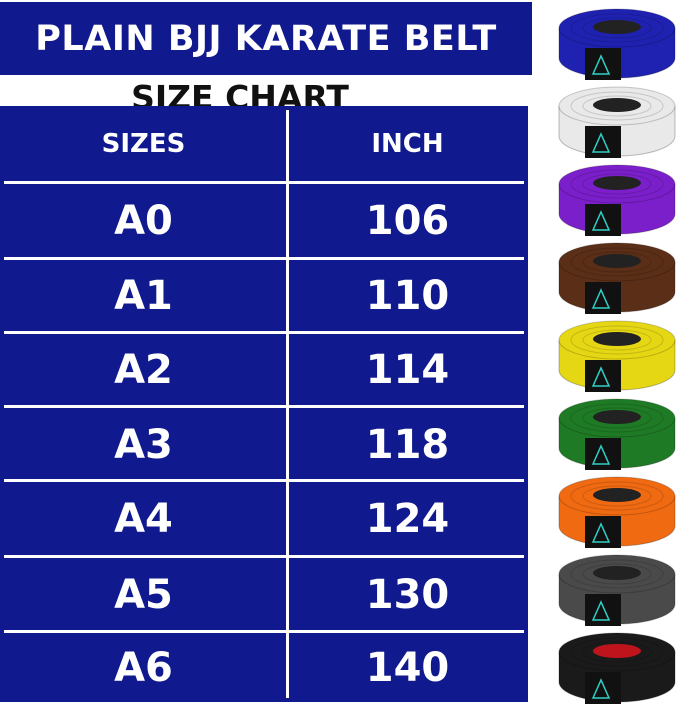 The image size is (679, 713). Describe the element at coordinates (143, 668) in the screenshot. I see `size-cell: A6` at that location.